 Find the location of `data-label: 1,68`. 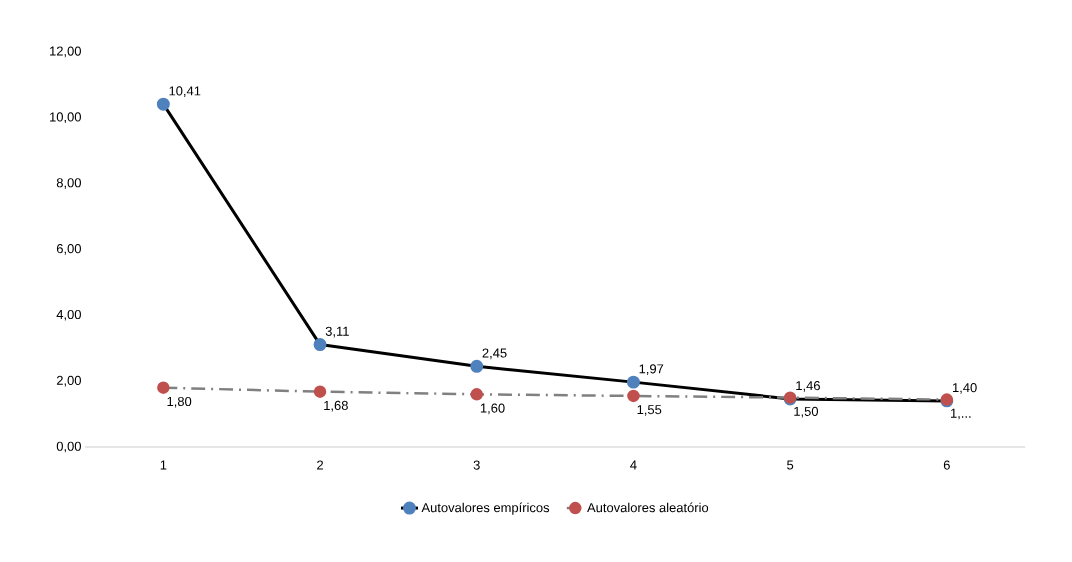

data-label: 1,68 is located at coordinates (336, 406).